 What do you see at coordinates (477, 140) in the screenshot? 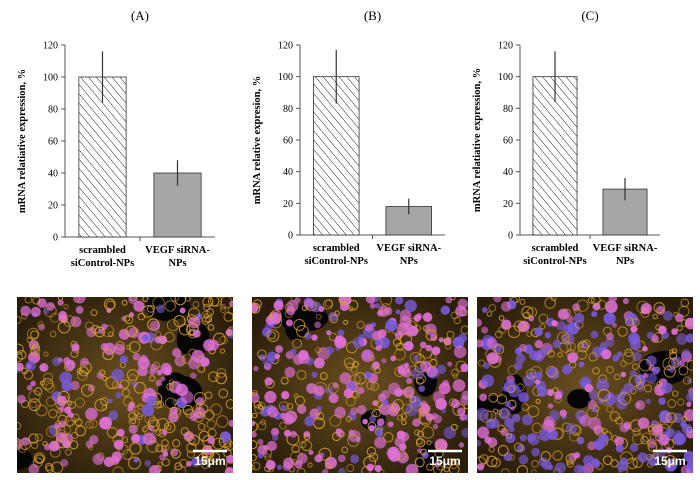
I see `y-axis-label: mRNA relatiative expression, %` at bounding box center [477, 140].